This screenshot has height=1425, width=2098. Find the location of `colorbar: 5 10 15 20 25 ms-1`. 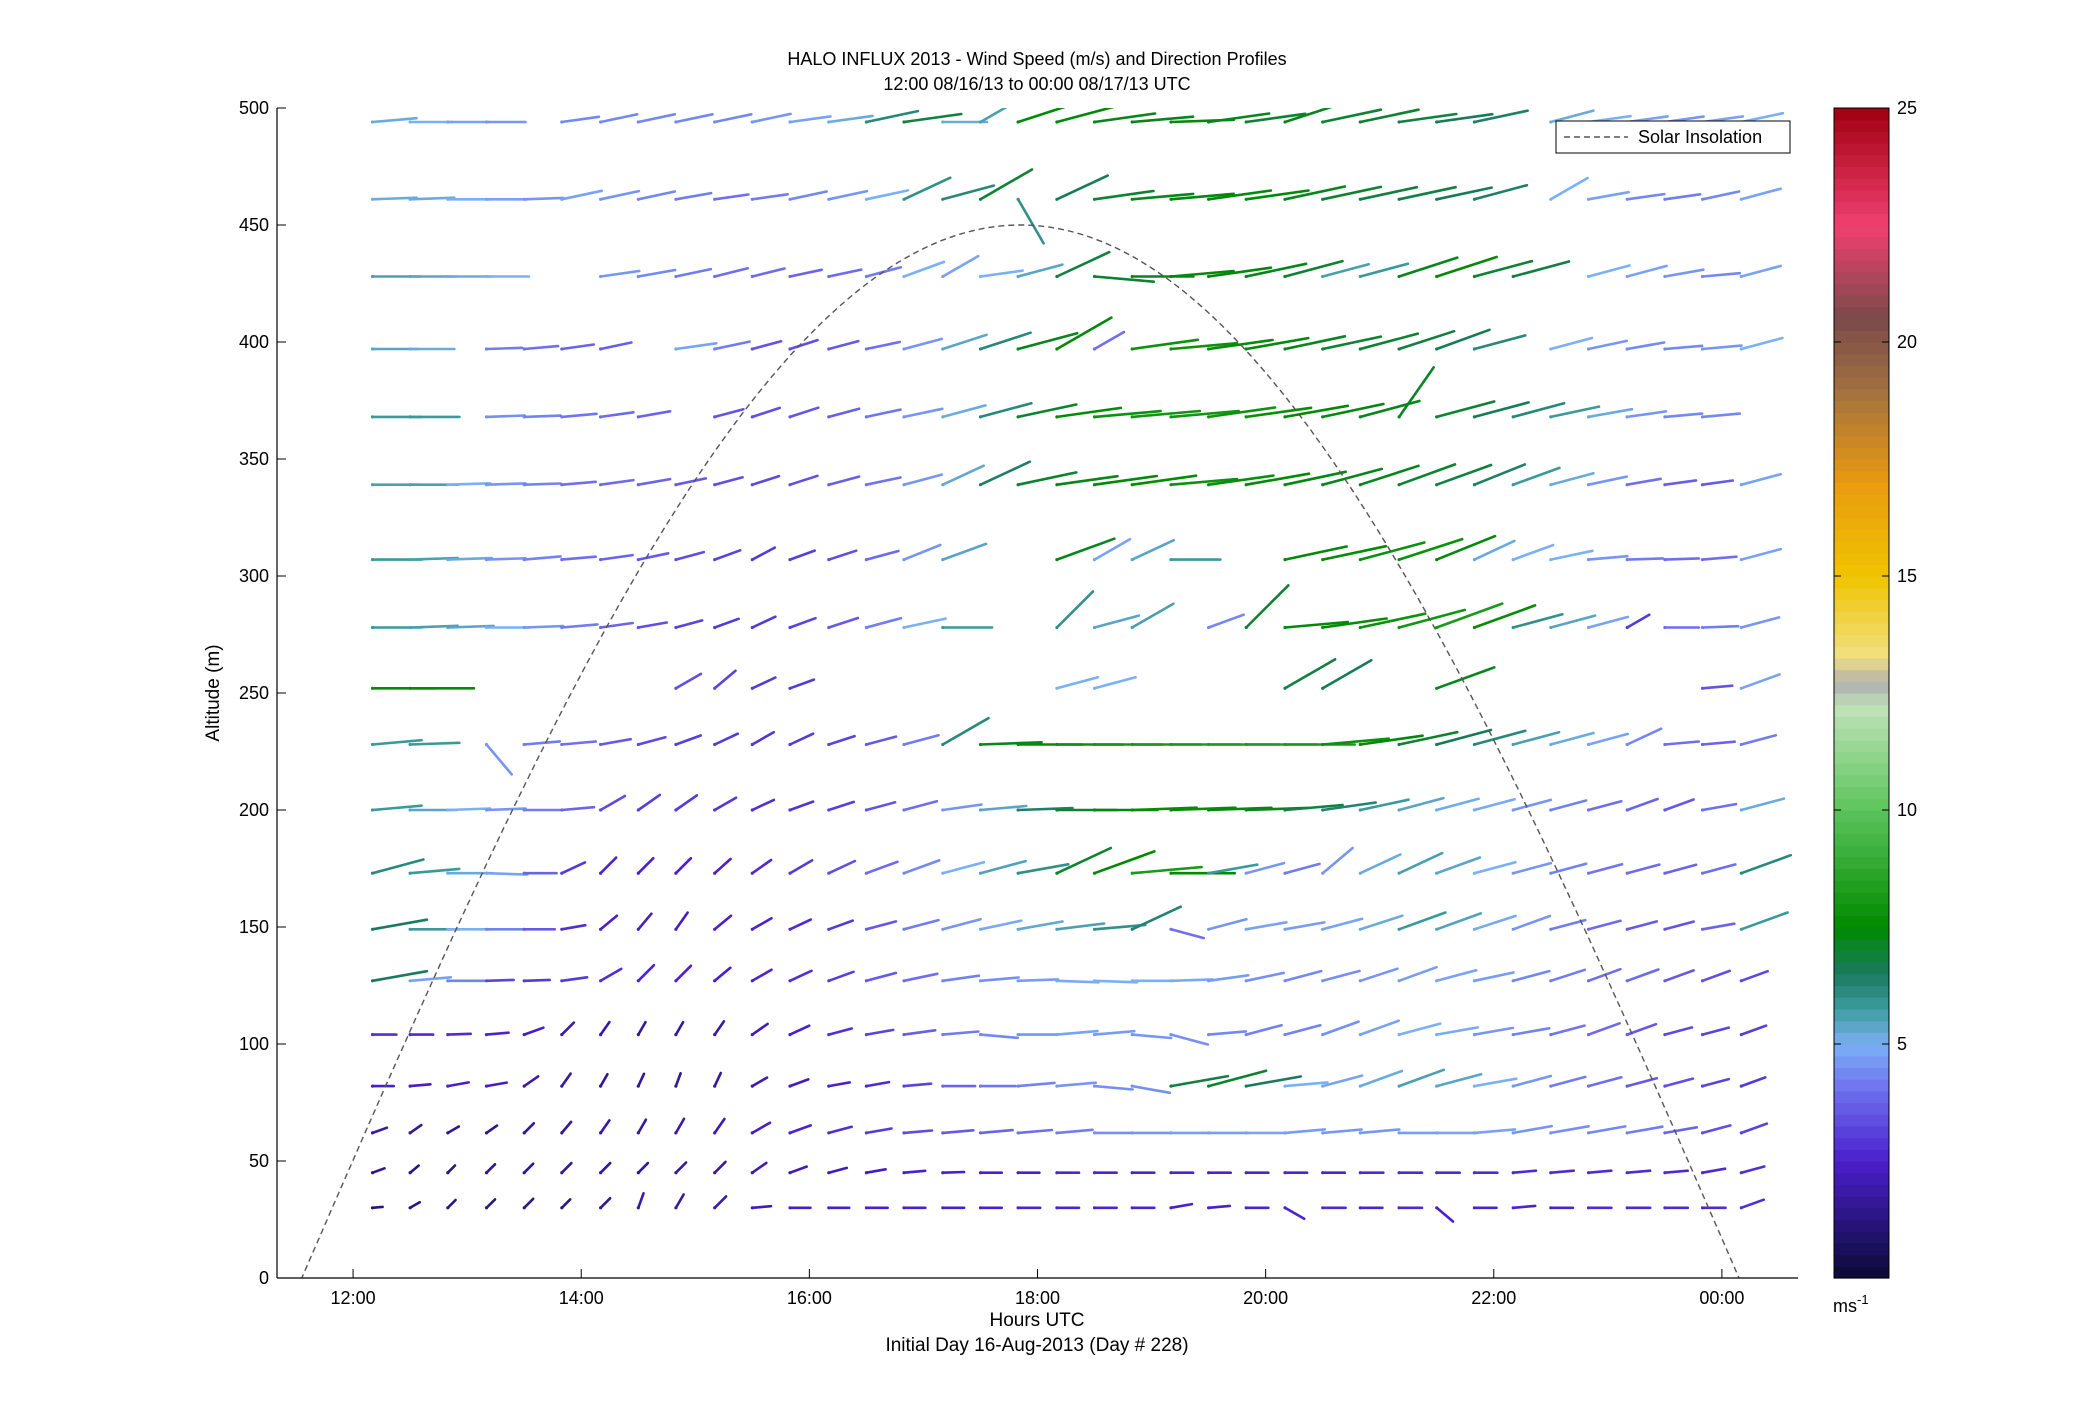

colorbar: 5 10 15 20 25 ms-1 is located at coordinates (1875, 707).